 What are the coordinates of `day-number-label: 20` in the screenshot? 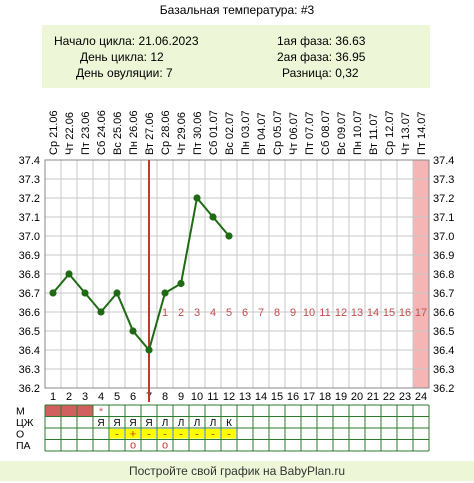 It's located at (357, 397).